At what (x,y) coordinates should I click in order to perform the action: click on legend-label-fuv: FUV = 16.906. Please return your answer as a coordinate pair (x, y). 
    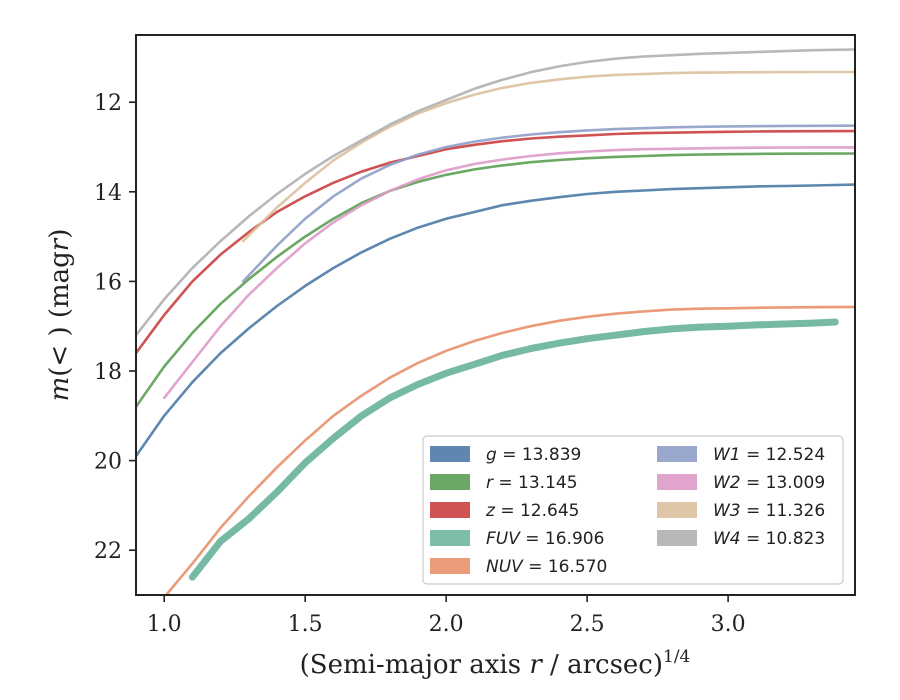
    Looking at the image, I should click on (545, 539).